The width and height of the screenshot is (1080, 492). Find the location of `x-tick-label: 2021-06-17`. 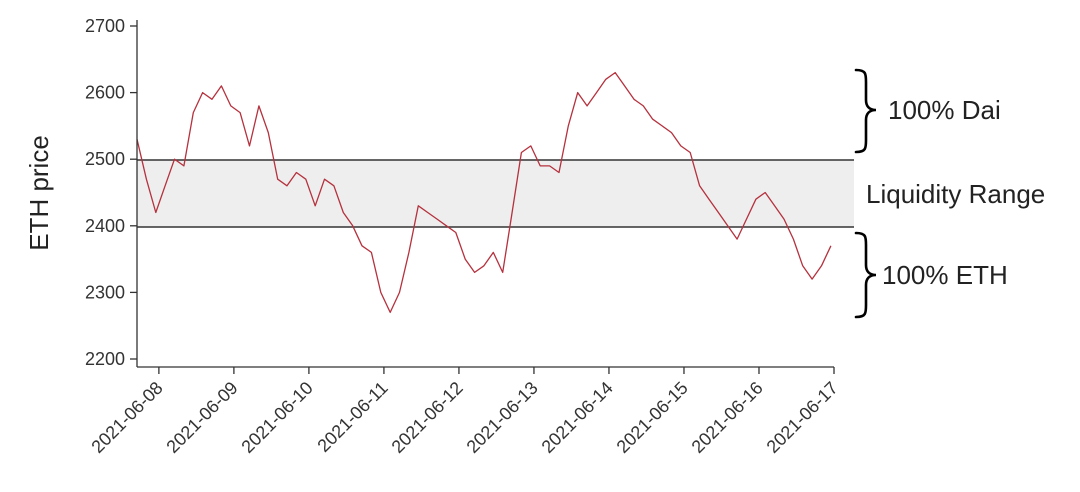

x-tick-label: 2021-06-17 is located at coordinates (802, 417).